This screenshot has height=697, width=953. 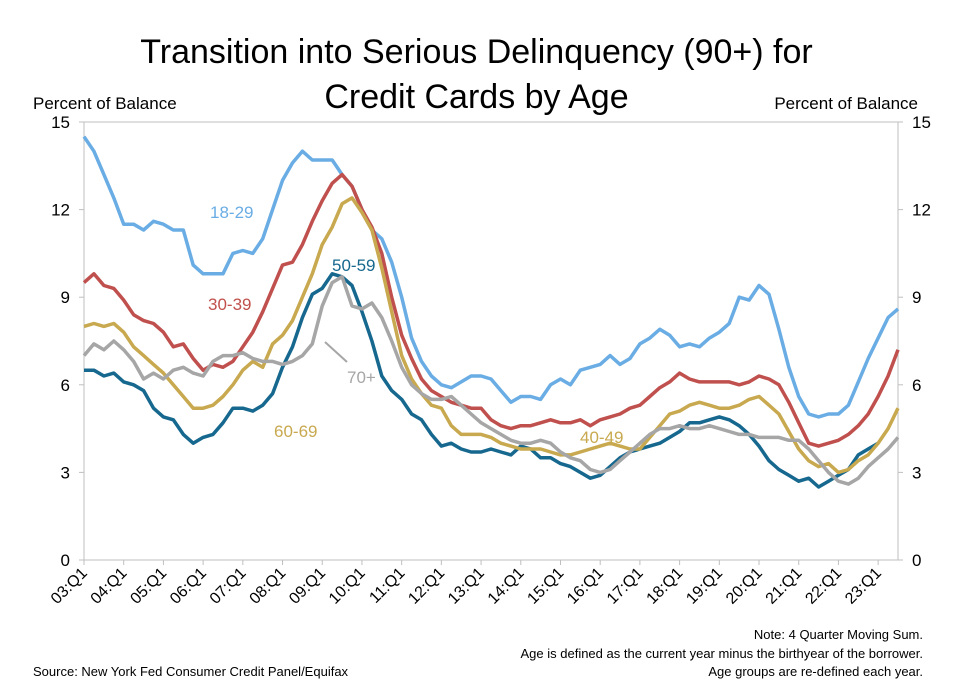 I want to click on label-leader-70plus, so click(x=336, y=352).